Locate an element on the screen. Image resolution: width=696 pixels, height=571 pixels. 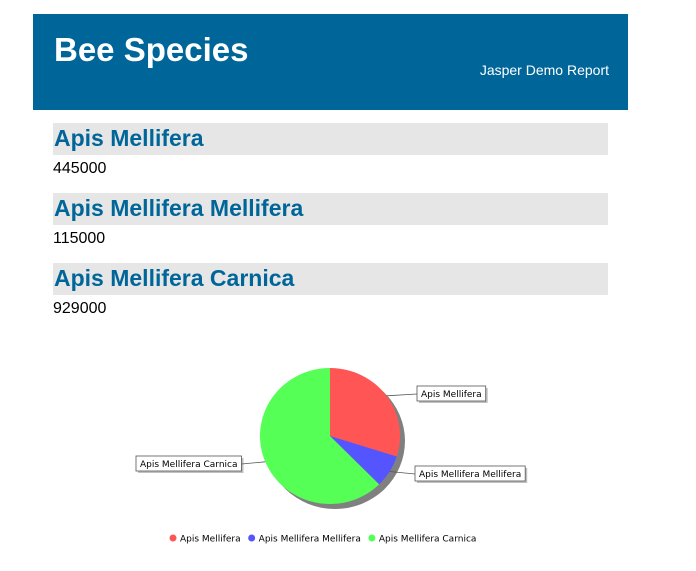
group-section: Apis Mellifera Carnica 929000 is located at coordinates (330, 290).